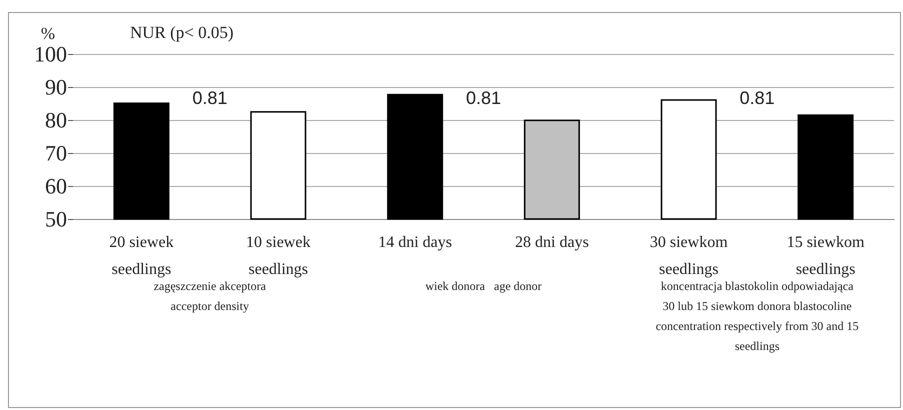  Describe the element at coordinates (50, 54) in the screenshot. I see `y-tick-label: 100` at that location.